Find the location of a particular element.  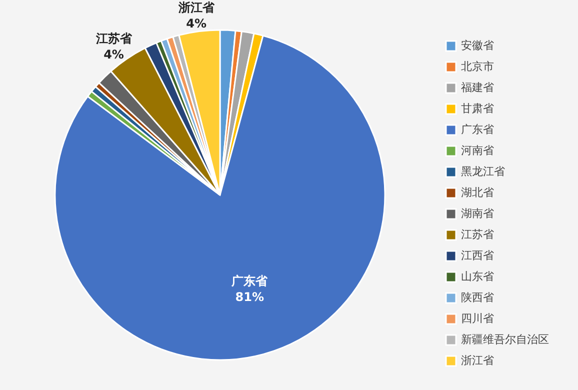

legend-label: 新疆维吾尔自治区 is located at coordinates (505, 339).